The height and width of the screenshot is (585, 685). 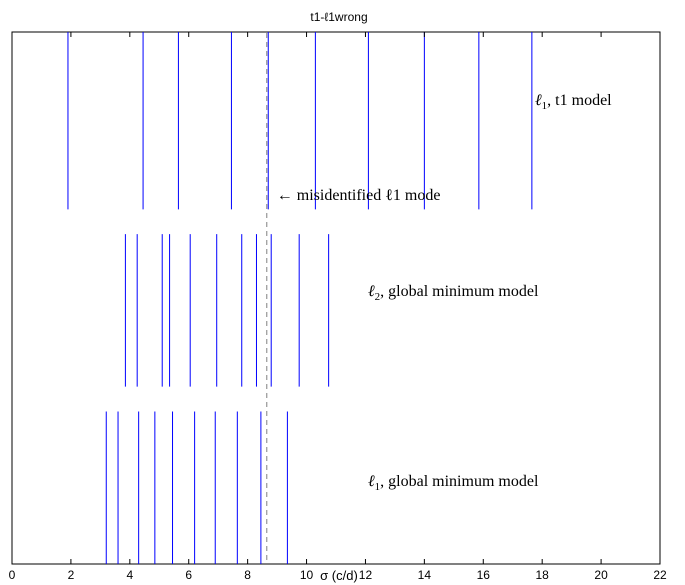 What do you see at coordinates (425, 575) in the screenshot?
I see `x-tick-label-7: 14` at bounding box center [425, 575].